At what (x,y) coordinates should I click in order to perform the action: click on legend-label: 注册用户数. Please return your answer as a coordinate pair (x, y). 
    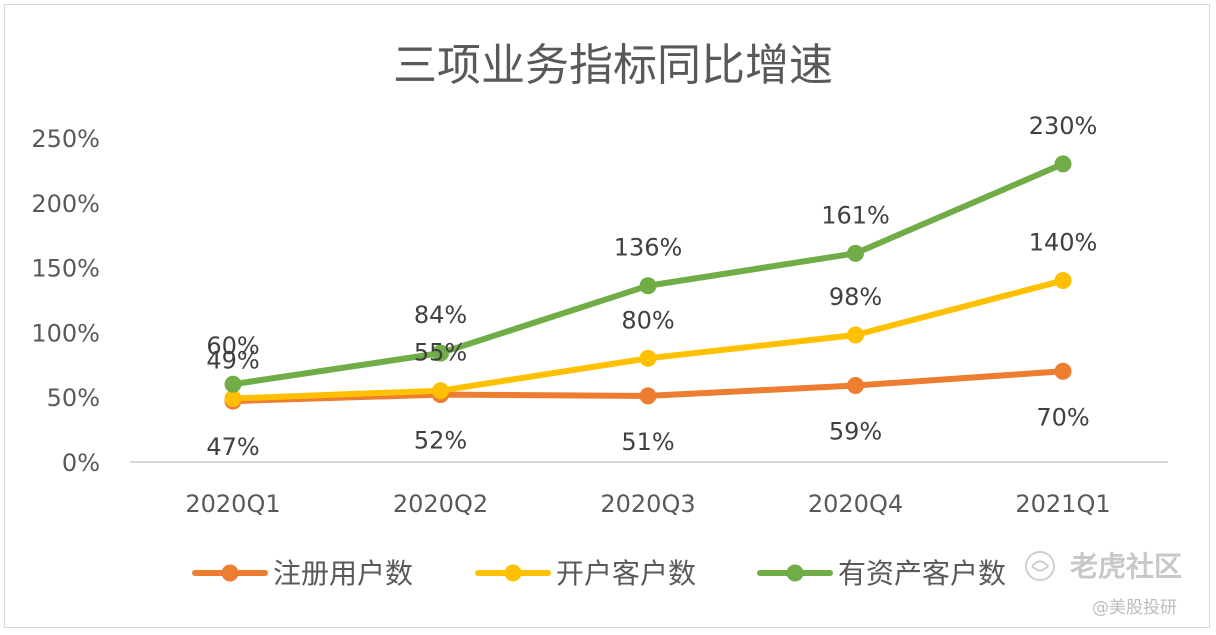
    Looking at the image, I should click on (343, 573).